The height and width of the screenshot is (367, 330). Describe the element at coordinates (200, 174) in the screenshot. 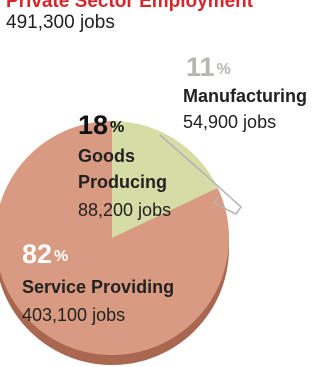

I see `manufacturing-connector` at that location.